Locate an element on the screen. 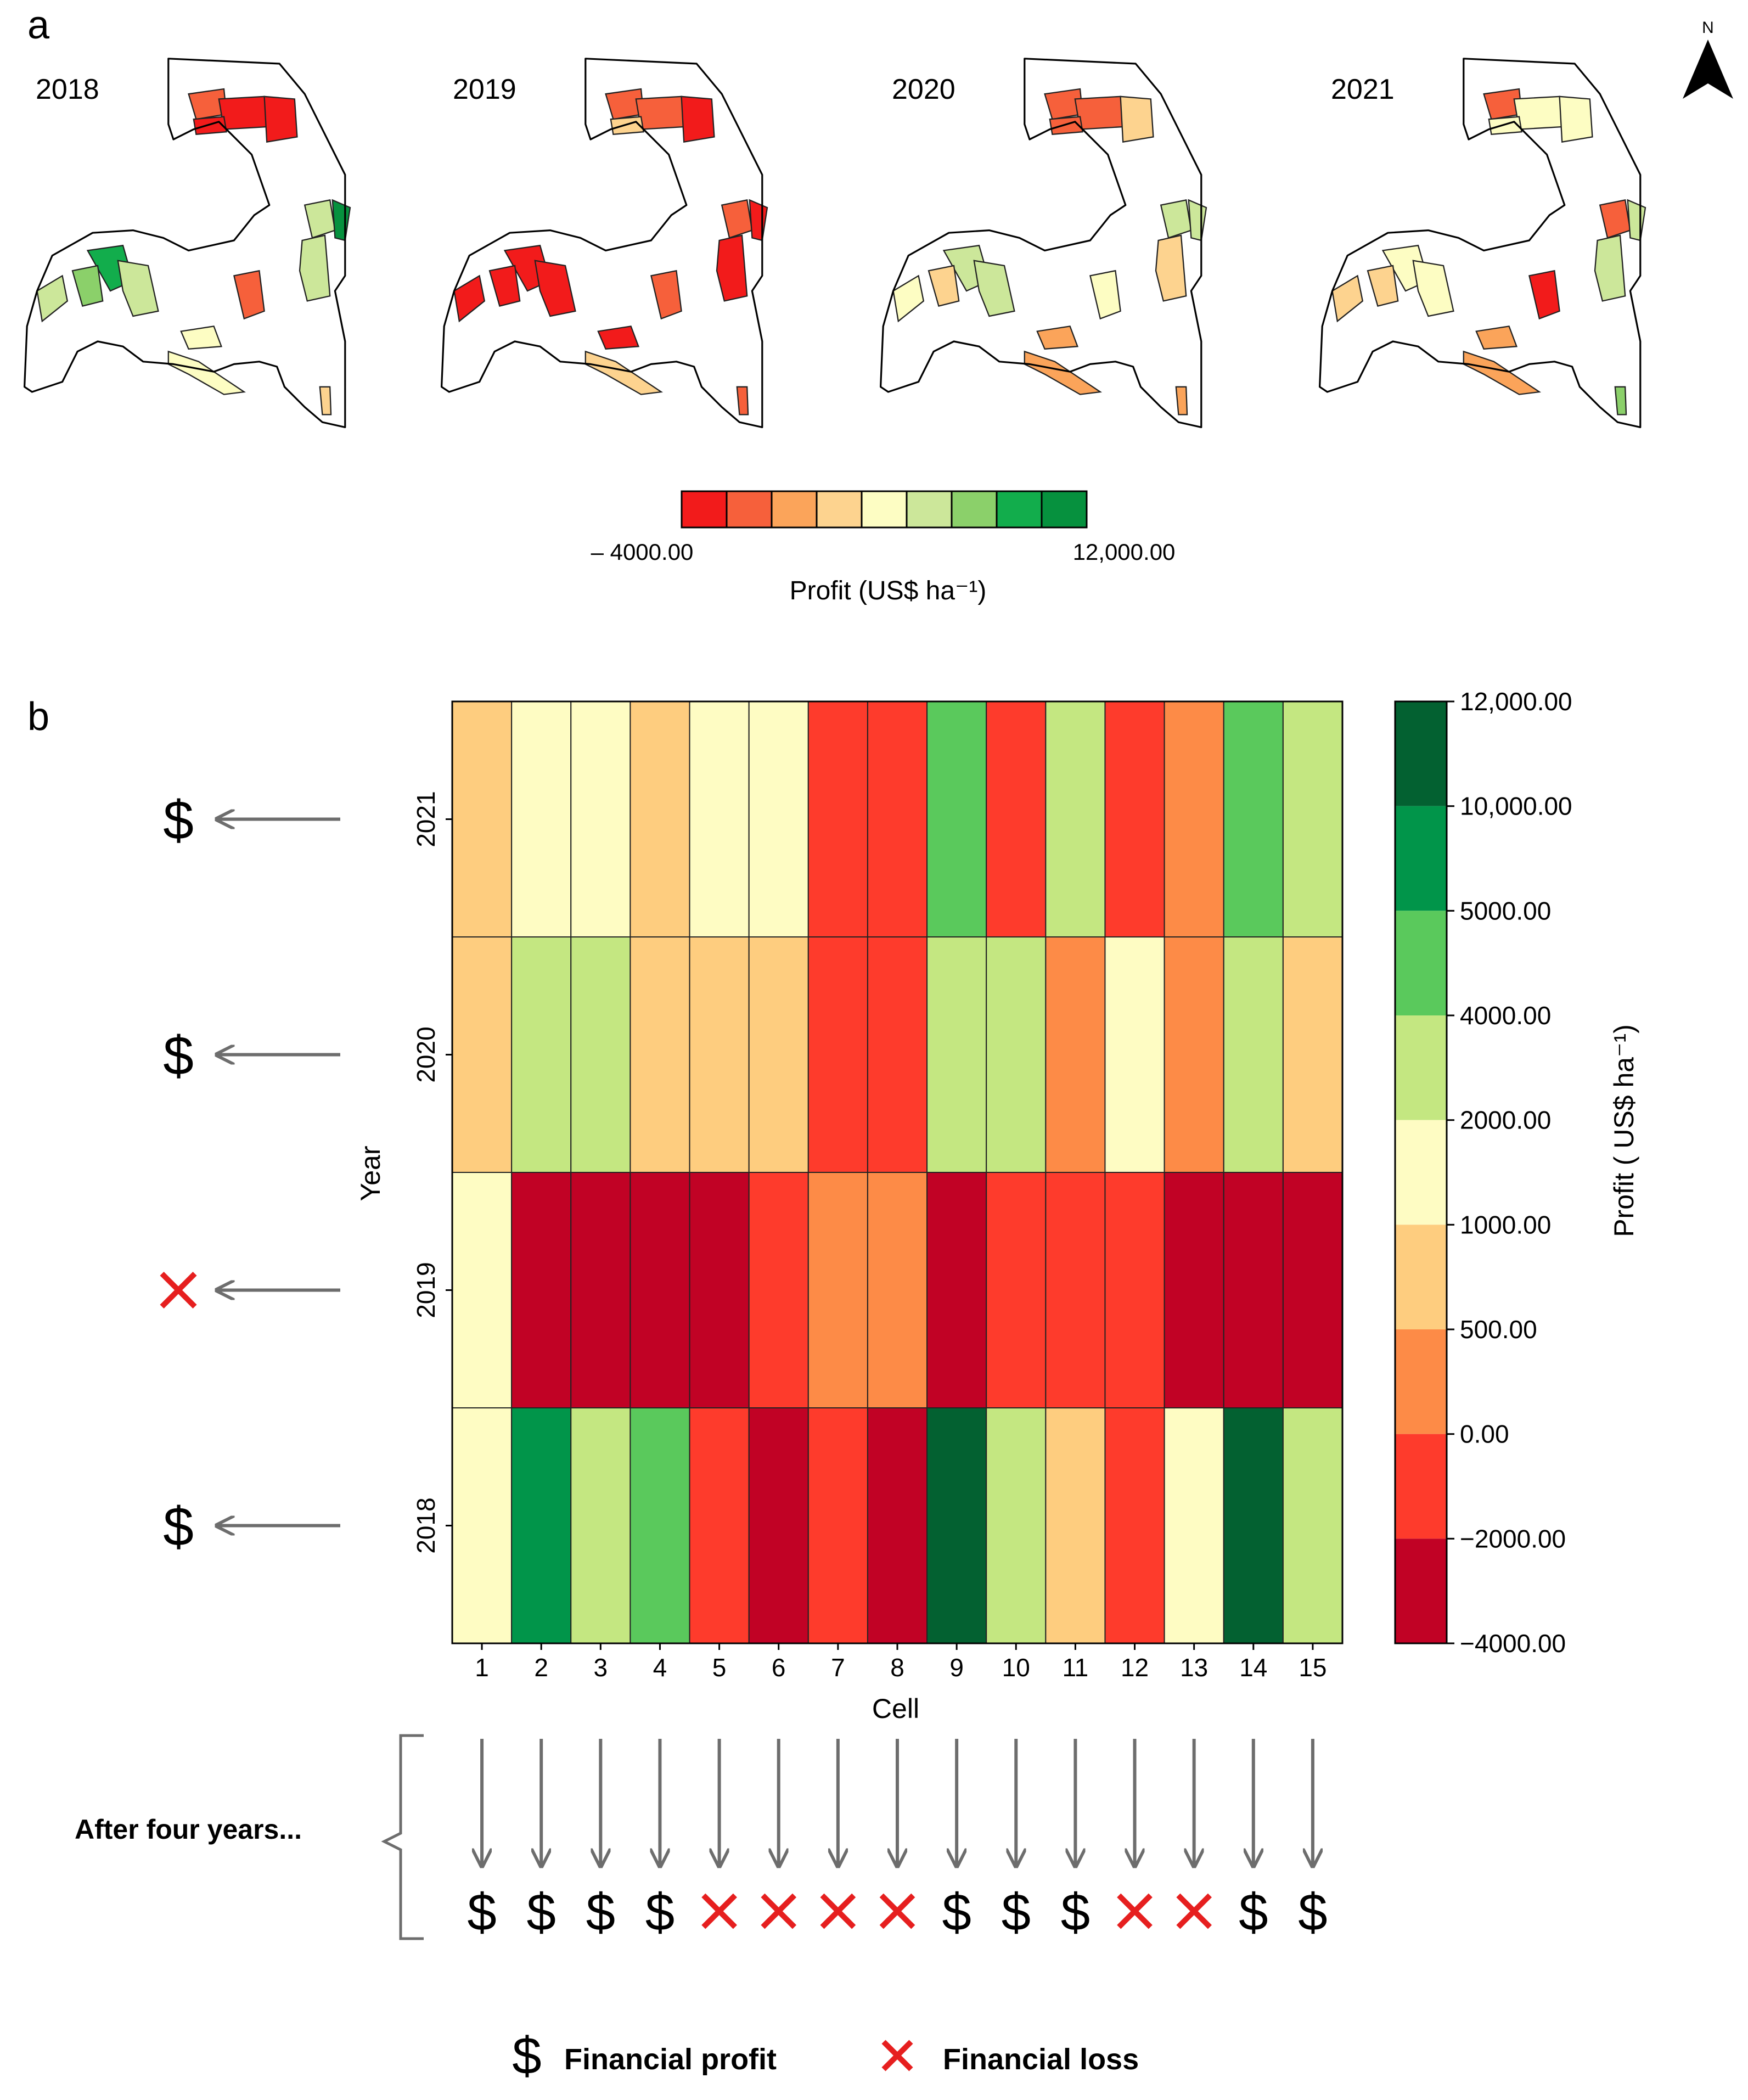  map-2019 is located at coordinates (604, 243).